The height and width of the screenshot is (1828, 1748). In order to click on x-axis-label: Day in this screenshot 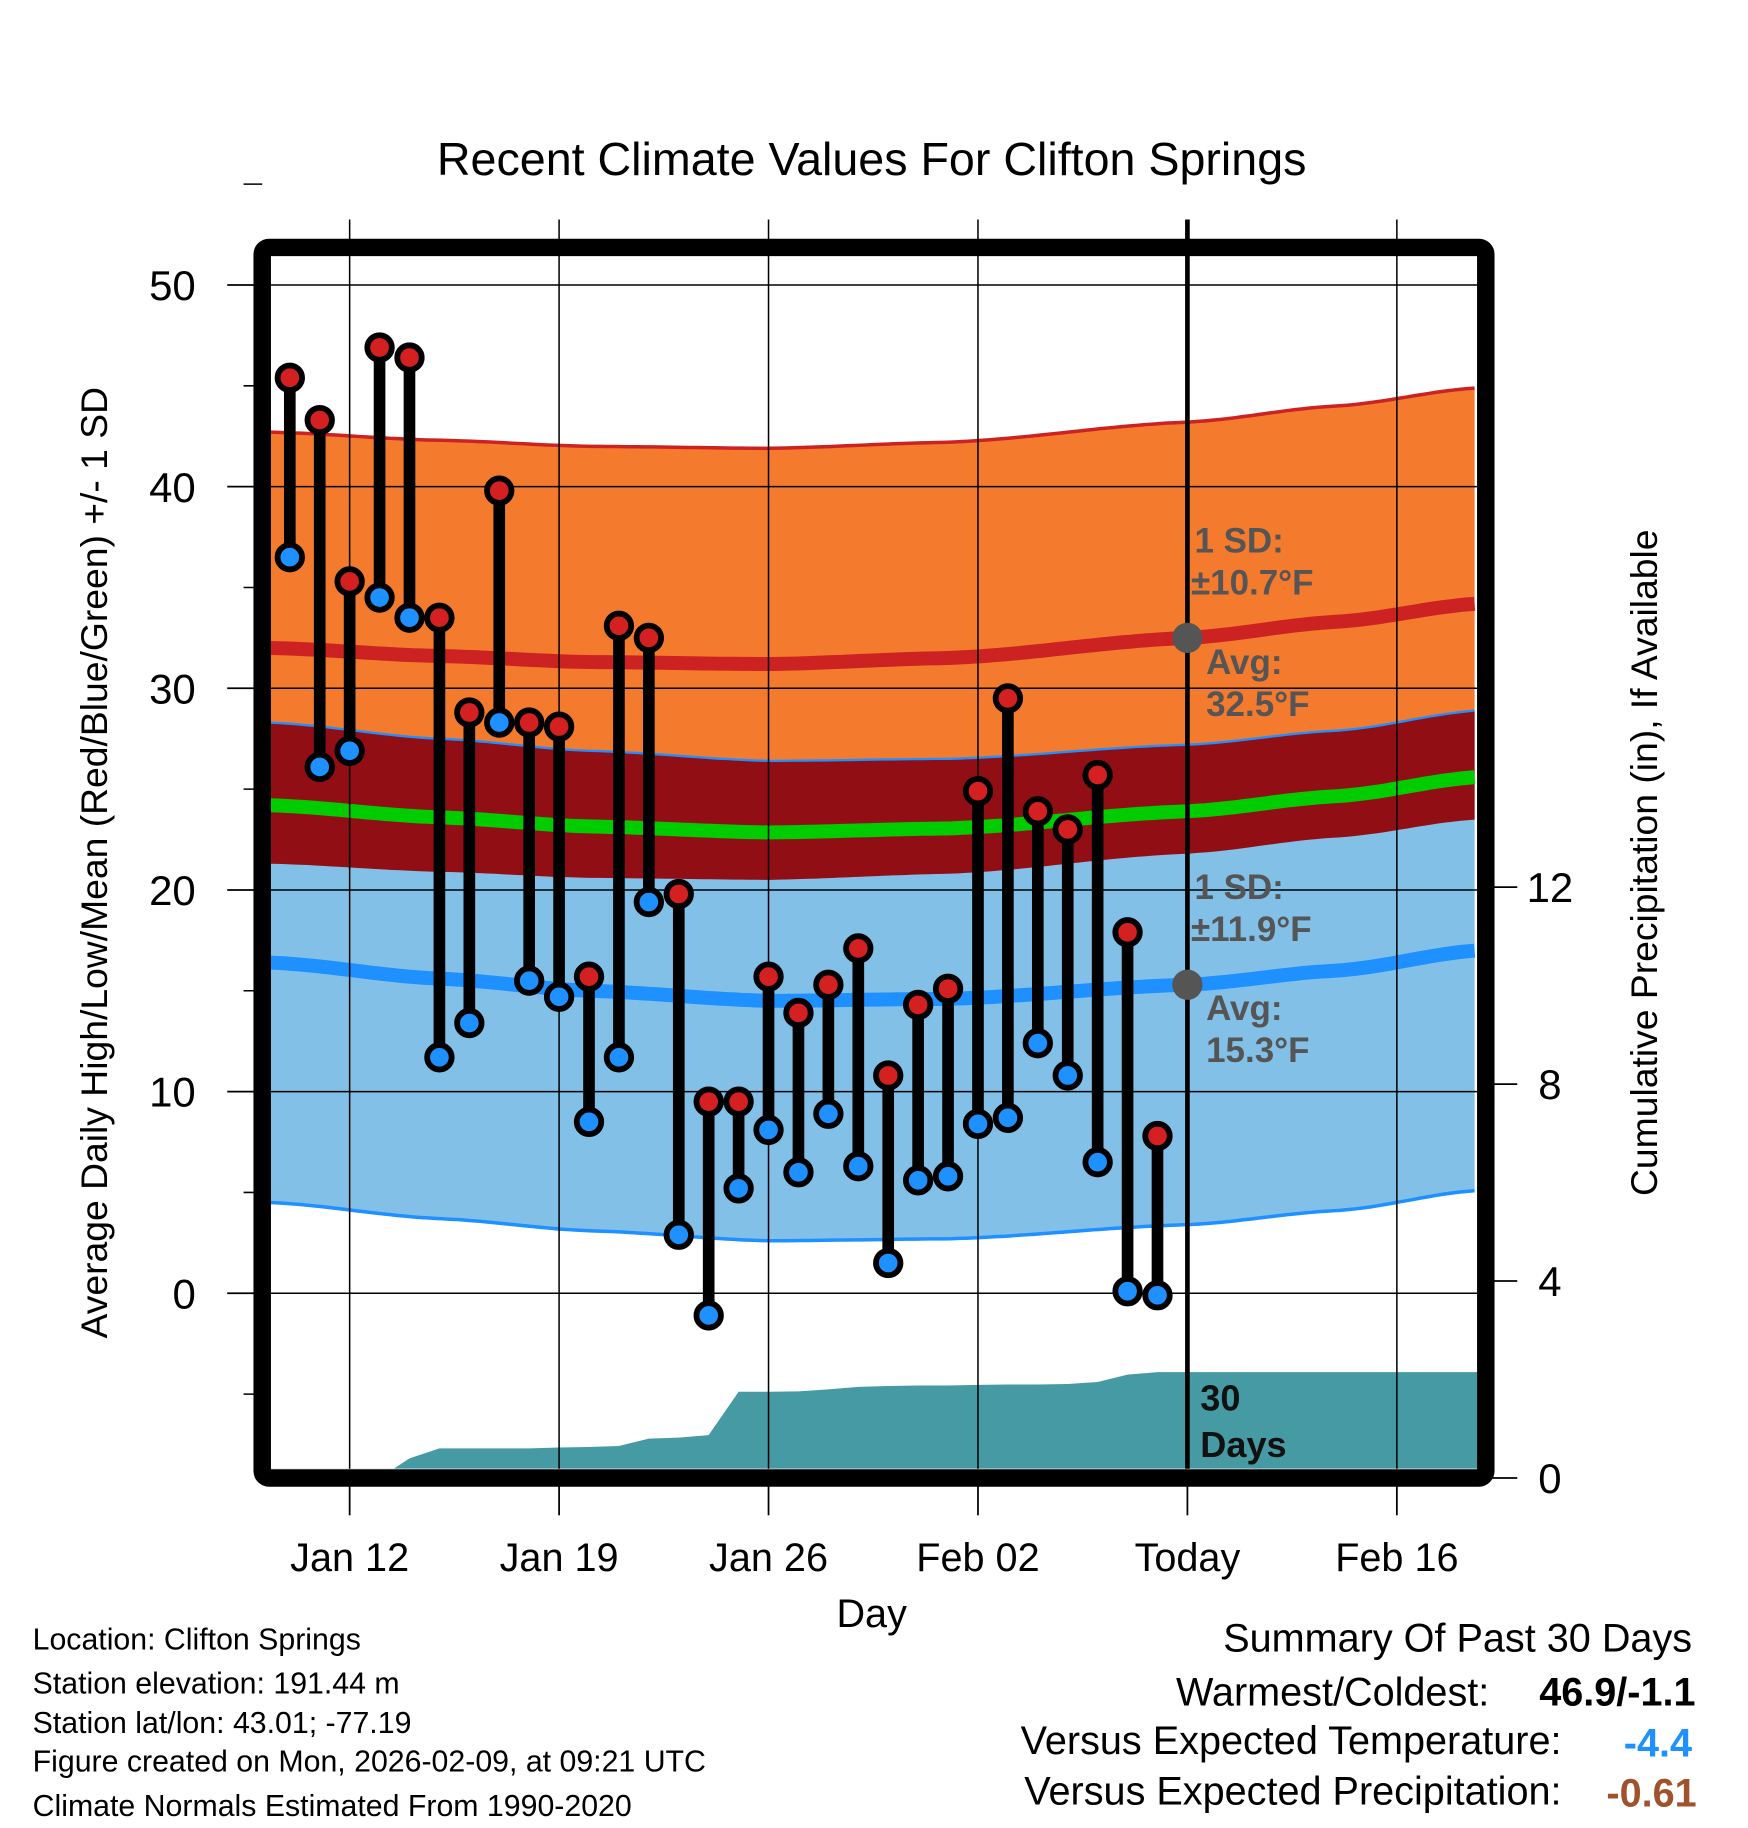, I will do `click(871, 1614)`.